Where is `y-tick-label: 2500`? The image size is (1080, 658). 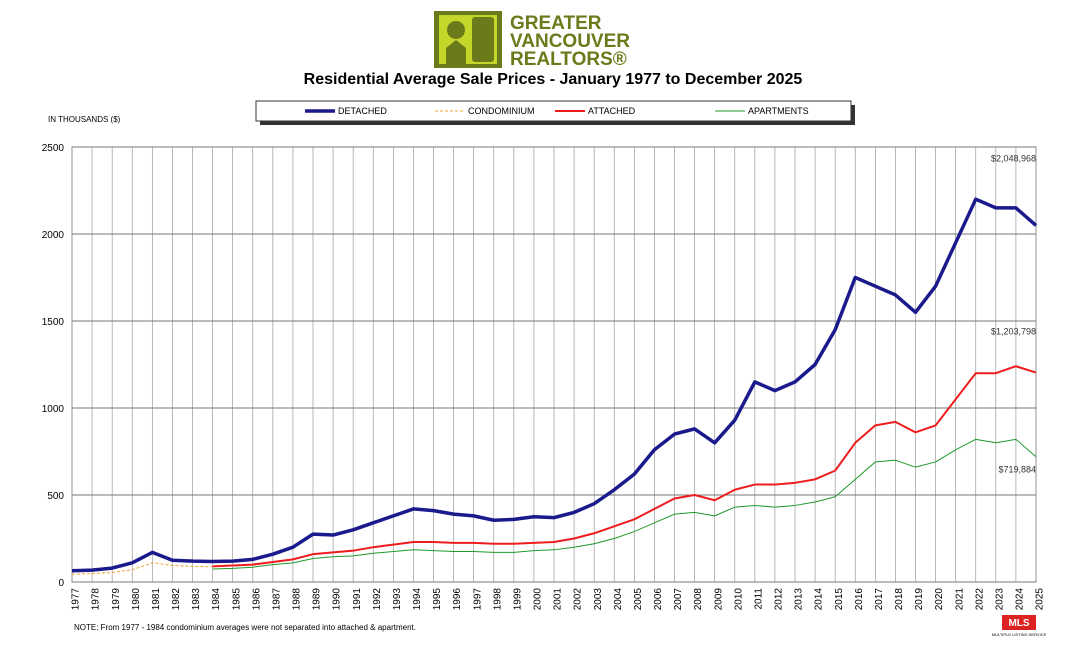
y-tick-label: 2500 is located at coordinates (53, 148).